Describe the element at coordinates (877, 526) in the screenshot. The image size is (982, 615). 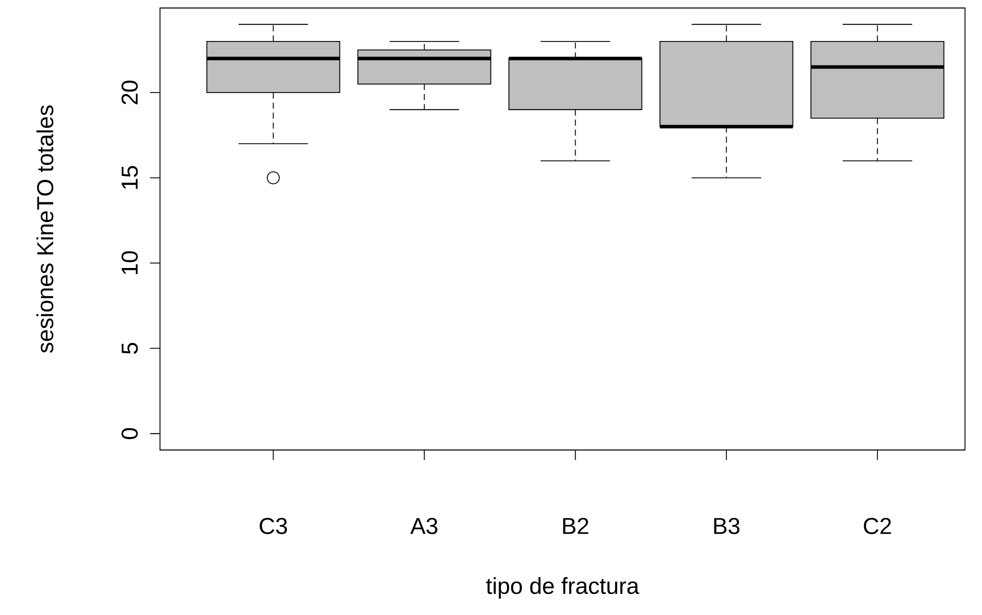
I see `x-tick-label: C2` at that location.